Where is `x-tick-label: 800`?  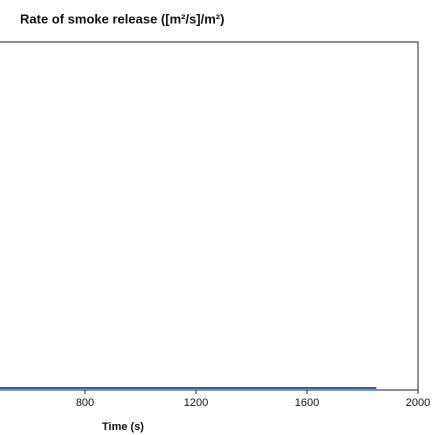 x-tick-label: 800 is located at coordinates (85, 403).